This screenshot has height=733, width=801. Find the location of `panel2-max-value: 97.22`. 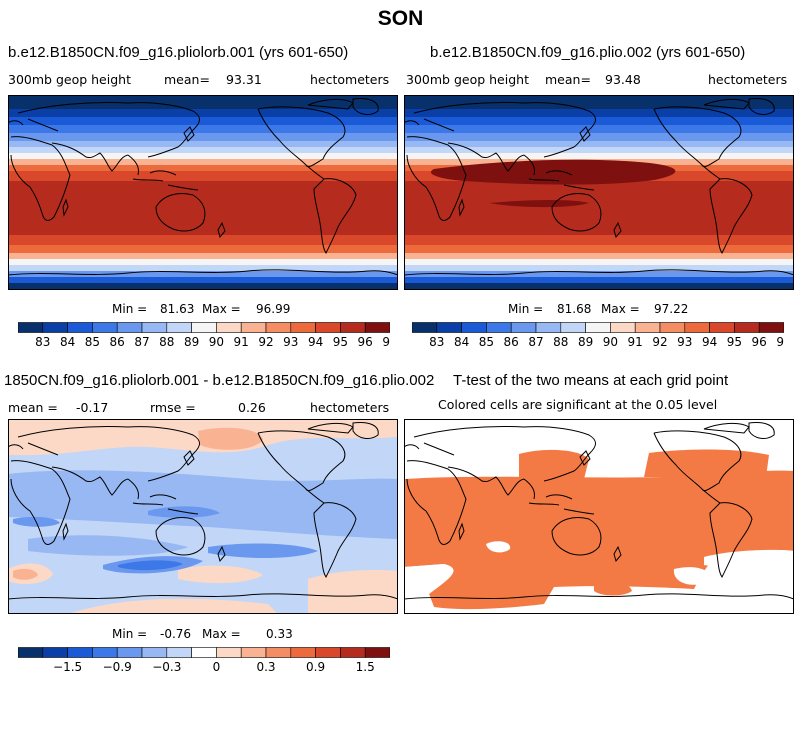

panel2-max-value: 97.22 is located at coordinates (671, 309).